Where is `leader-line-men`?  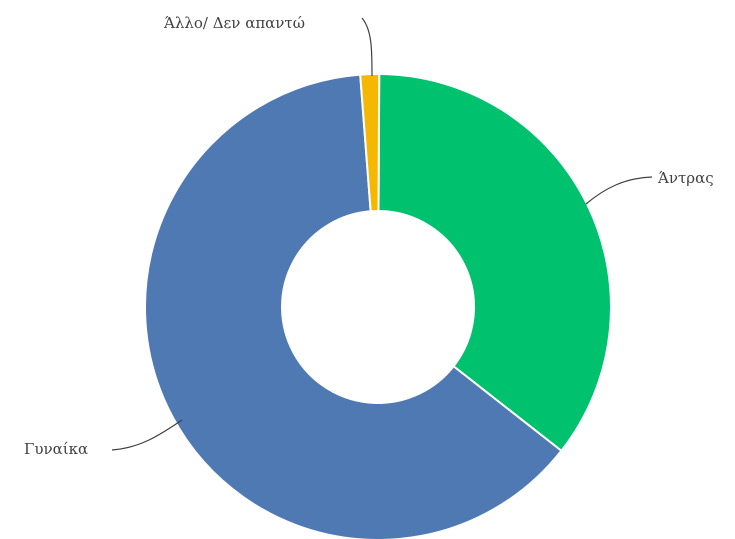
leader-line-men is located at coordinates (619, 190).